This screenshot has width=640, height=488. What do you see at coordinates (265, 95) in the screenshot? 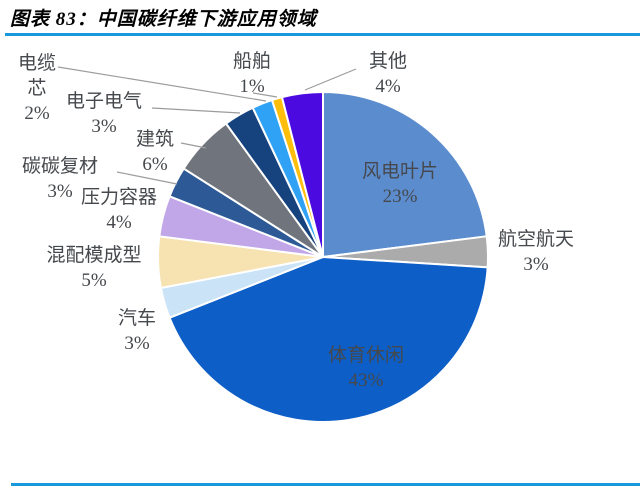
I see `leader-line-船舶` at bounding box center [265, 95].